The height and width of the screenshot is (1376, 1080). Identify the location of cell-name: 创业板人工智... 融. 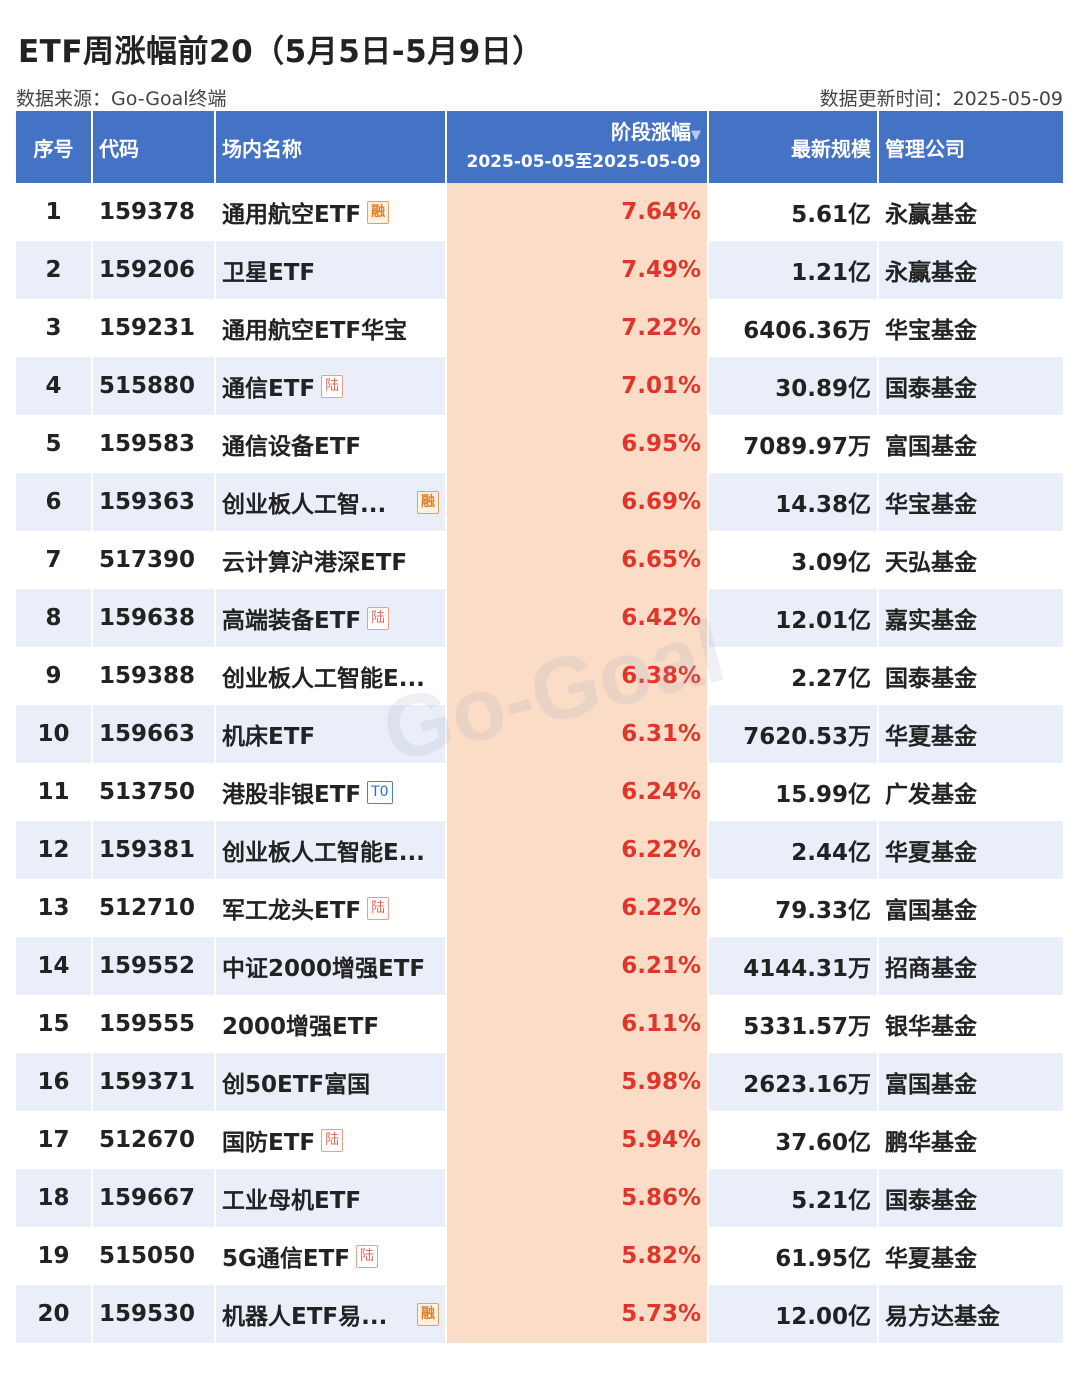
(331, 502).